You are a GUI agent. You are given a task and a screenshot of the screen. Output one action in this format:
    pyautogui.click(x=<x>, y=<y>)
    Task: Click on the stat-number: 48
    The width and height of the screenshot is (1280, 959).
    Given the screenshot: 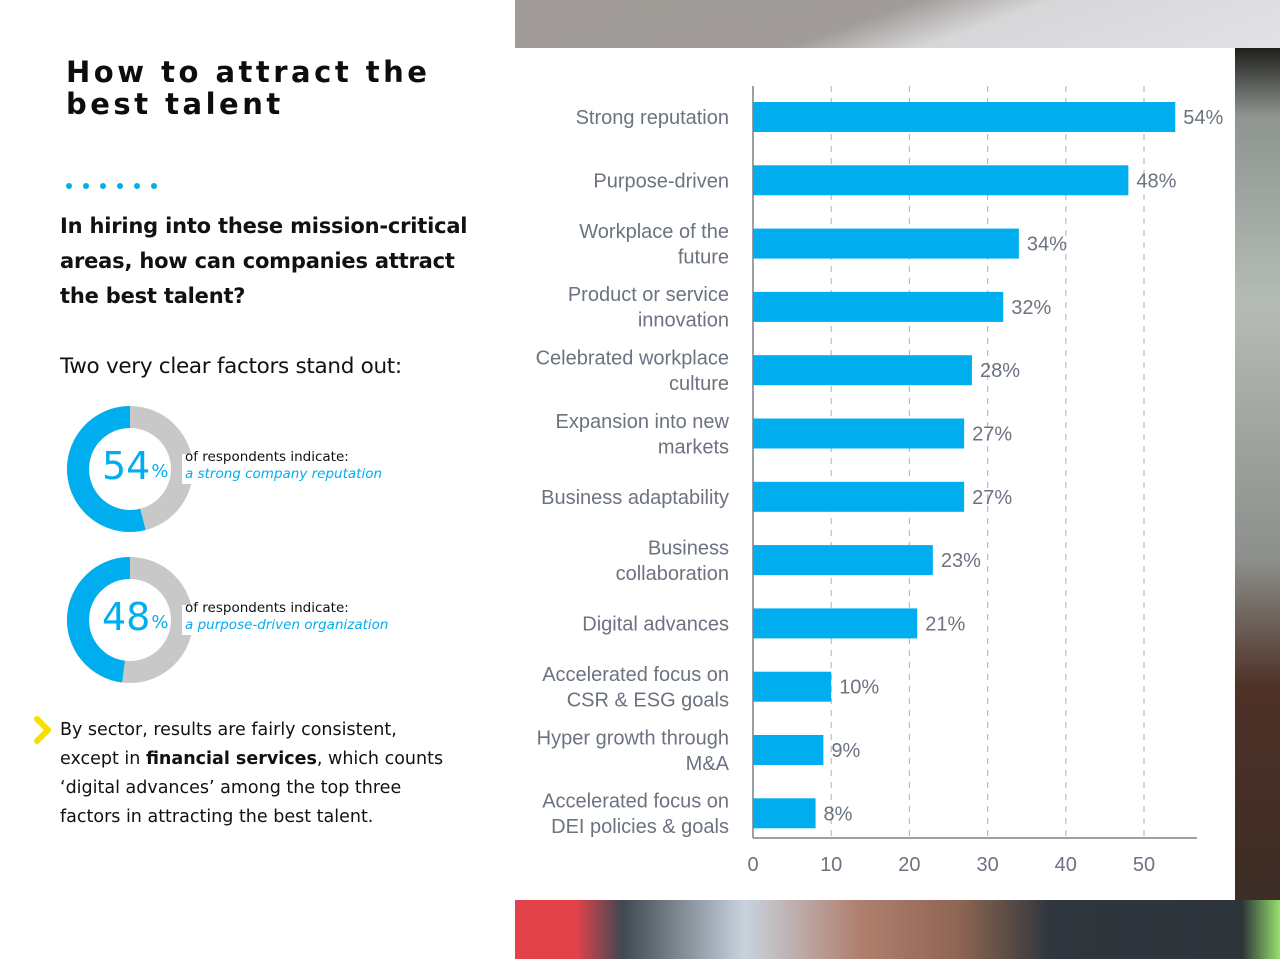 What is the action you would take?
    pyautogui.click(x=126, y=617)
    